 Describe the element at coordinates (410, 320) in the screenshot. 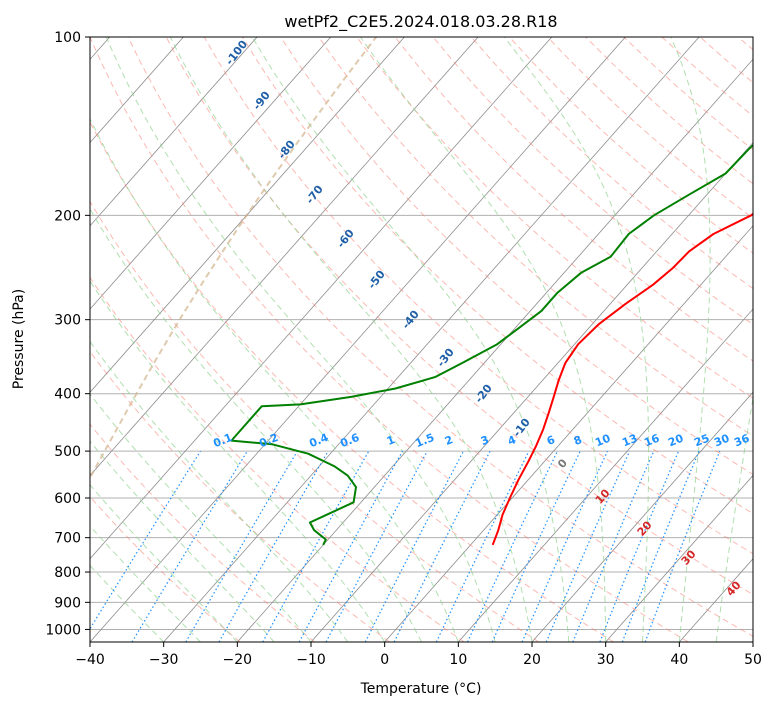

I see `dry-adiabat-label: -40` at that location.